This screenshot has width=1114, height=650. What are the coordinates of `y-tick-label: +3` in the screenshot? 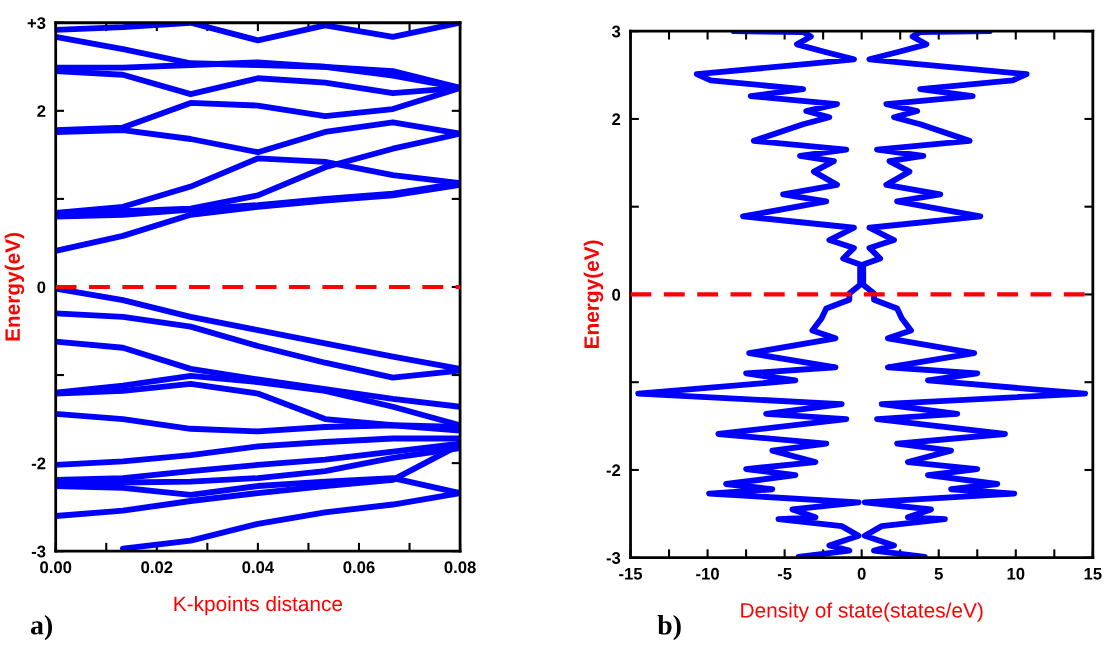 It's located at (36, 23).